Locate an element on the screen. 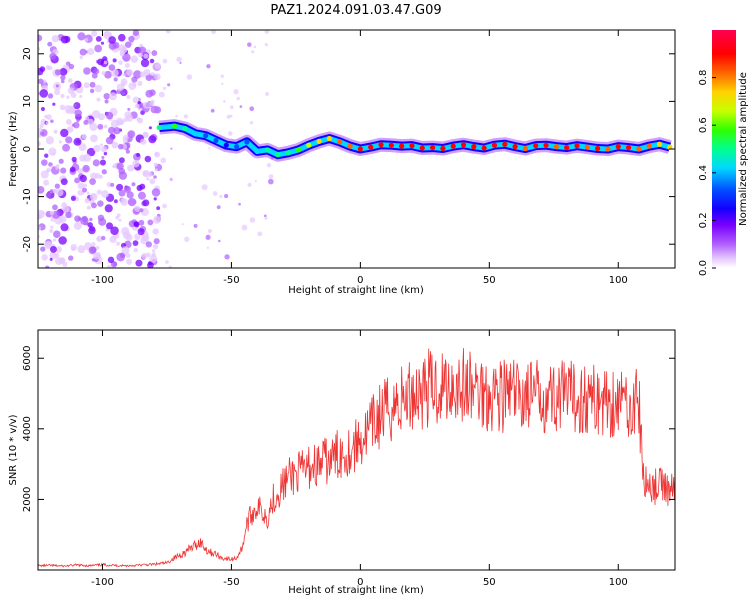 This screenshot has width=750, height=600. colorbar-tick-label: 0.2 is located at coordinates (703, 220).